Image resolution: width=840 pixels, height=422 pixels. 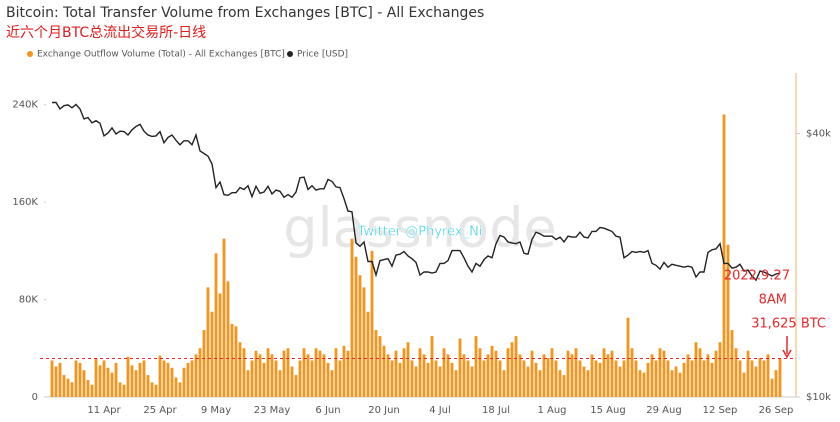 What do you see at coordinates (322, 55) in the screenshot?
I see `legend-label: Price [USD]` at bounding box center [322, 55].